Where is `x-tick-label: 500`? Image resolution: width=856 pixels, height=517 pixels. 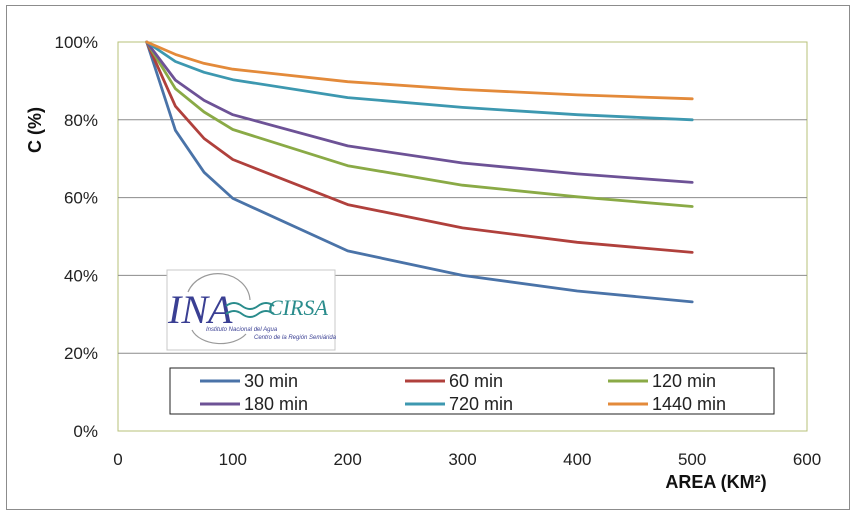
x-tick-label: 500 is located at coordinates (692, 459).